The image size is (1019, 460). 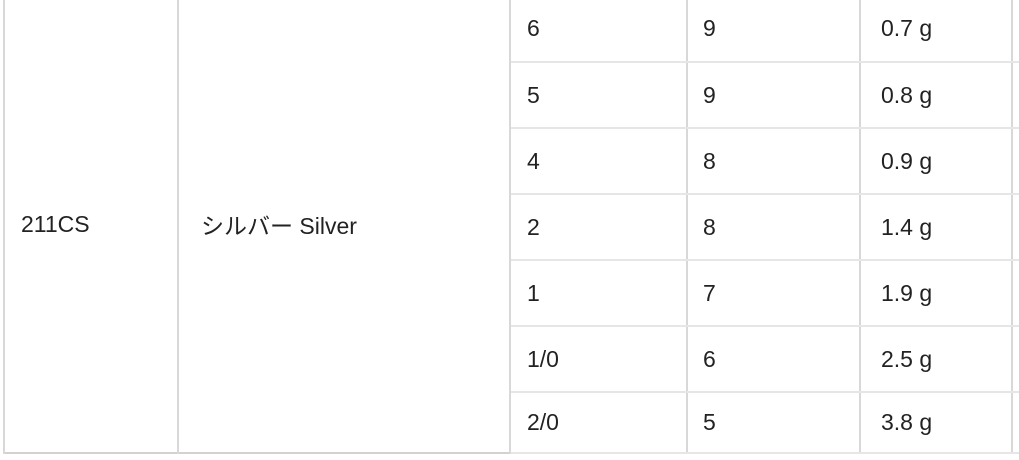 I want to click on weight-cell: 0.7 g, so click(x=936, y=31).